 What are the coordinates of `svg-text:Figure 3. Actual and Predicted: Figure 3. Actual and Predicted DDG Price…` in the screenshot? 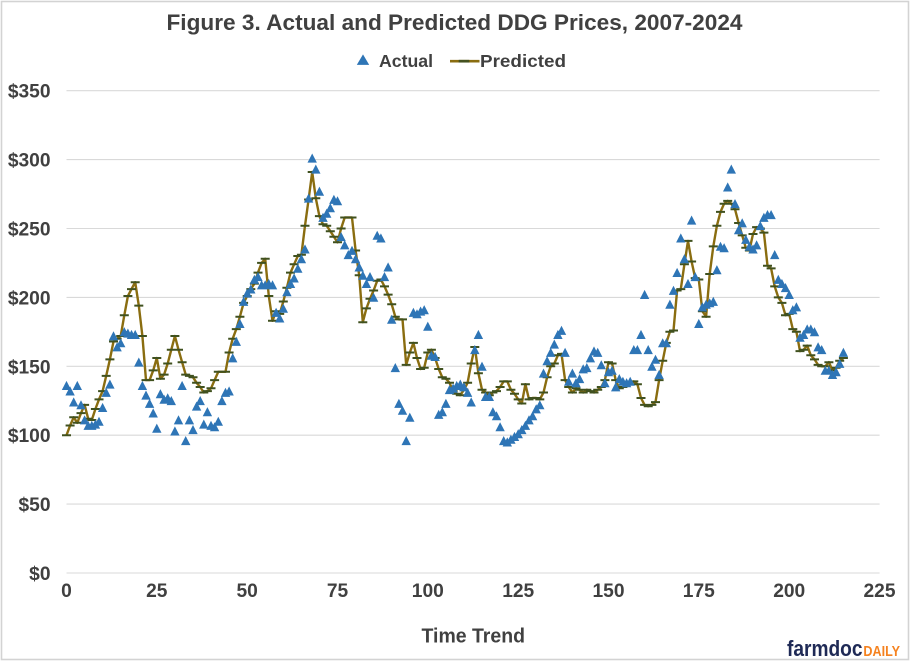 It's located at (455, 22).